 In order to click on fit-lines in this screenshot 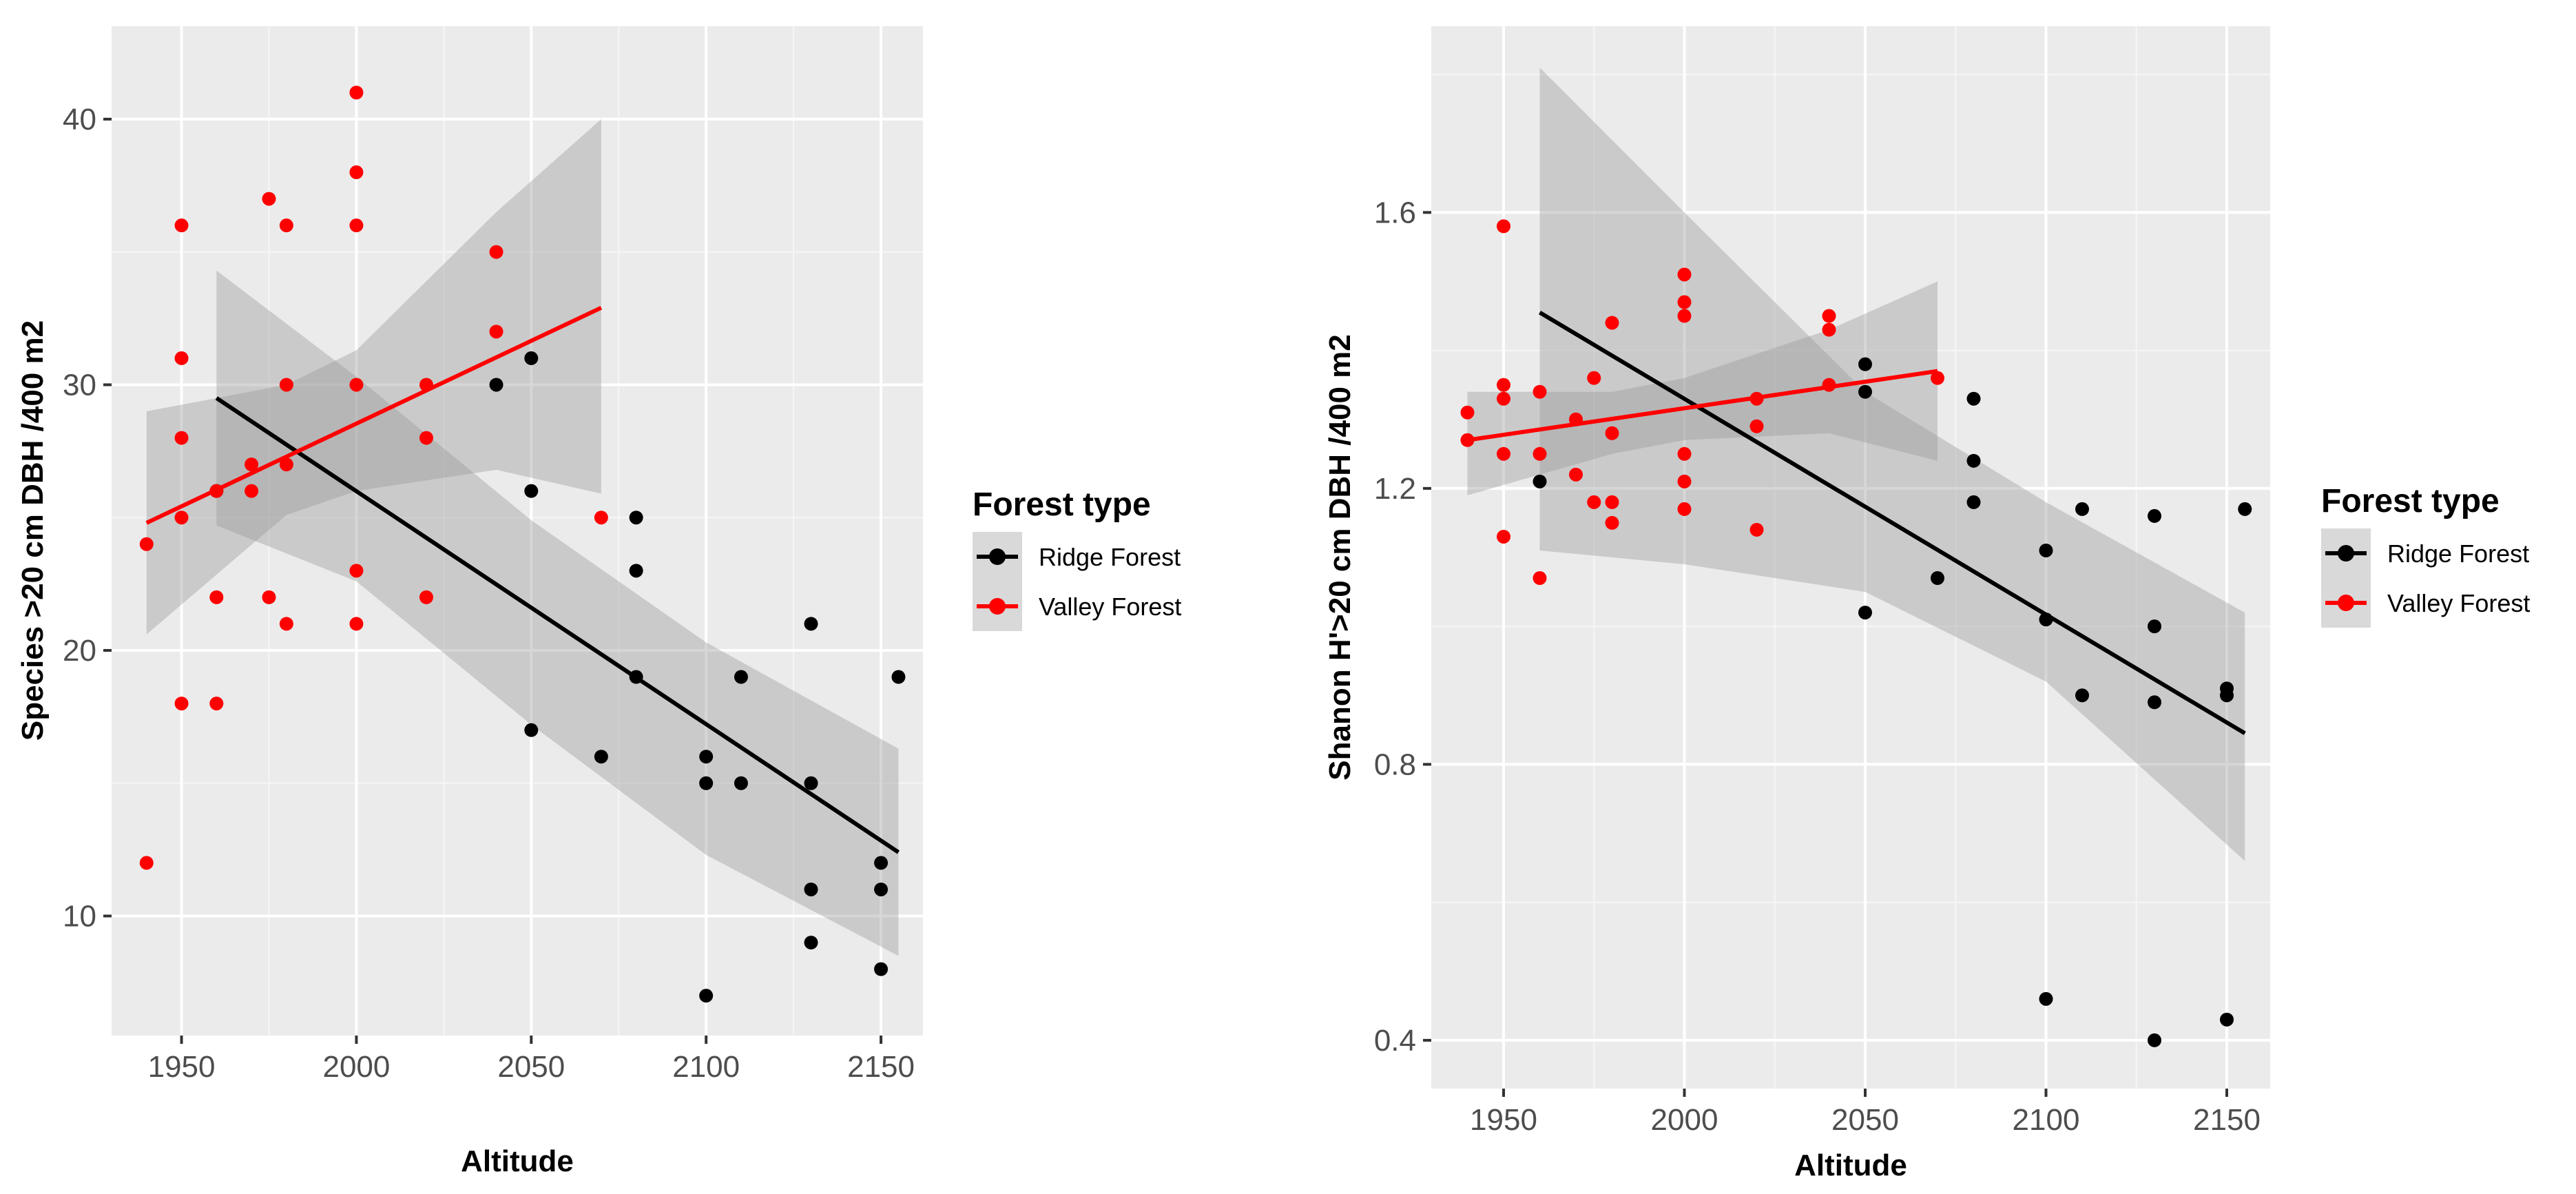, I will do `click(522, 579)`.